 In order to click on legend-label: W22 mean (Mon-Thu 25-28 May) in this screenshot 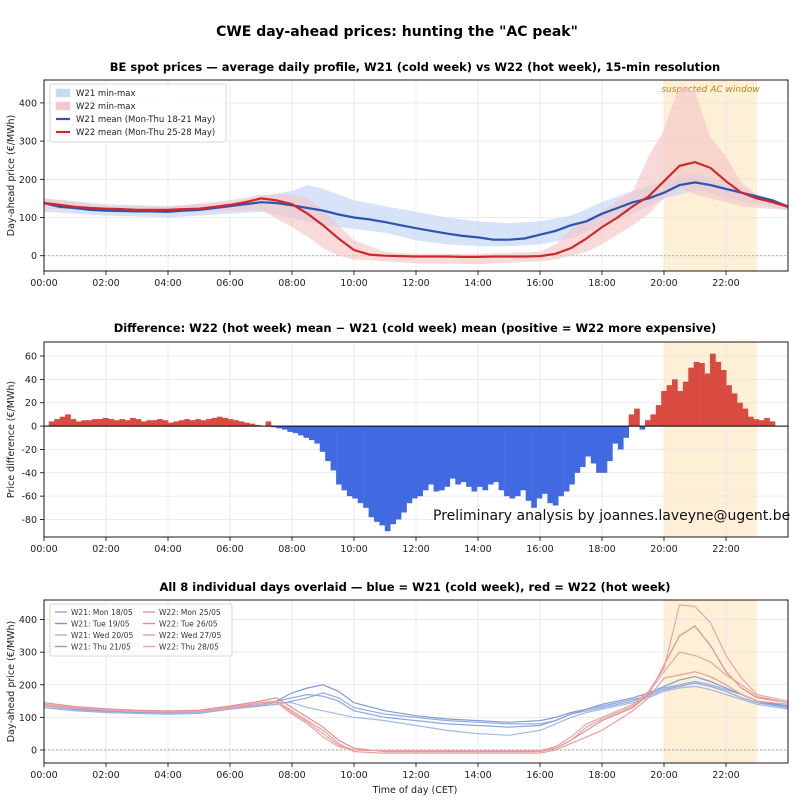, I will do `click(145, 133)`.